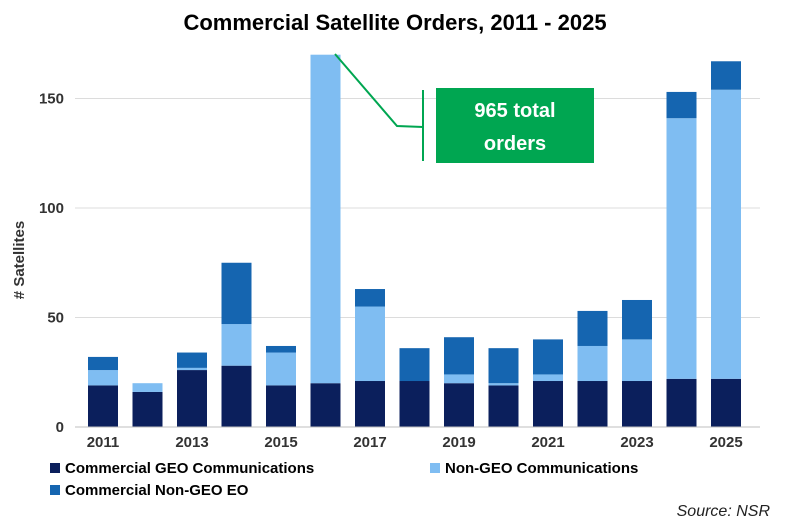  Describe the element at coordinates (724, 511) in the screenshot. I see `source-note: Source: NSR` at that location.